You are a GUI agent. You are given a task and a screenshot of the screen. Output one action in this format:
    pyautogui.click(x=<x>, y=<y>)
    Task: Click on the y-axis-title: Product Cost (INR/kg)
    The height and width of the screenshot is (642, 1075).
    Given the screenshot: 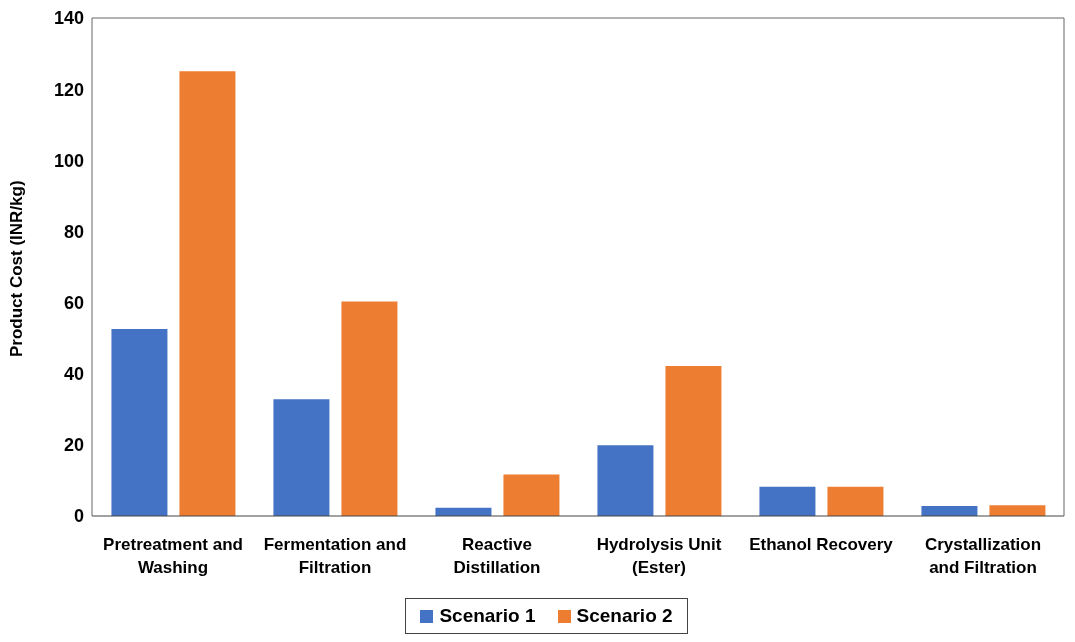 What is the action you would take?
    pyautogui.click(x=17, y=268)
    